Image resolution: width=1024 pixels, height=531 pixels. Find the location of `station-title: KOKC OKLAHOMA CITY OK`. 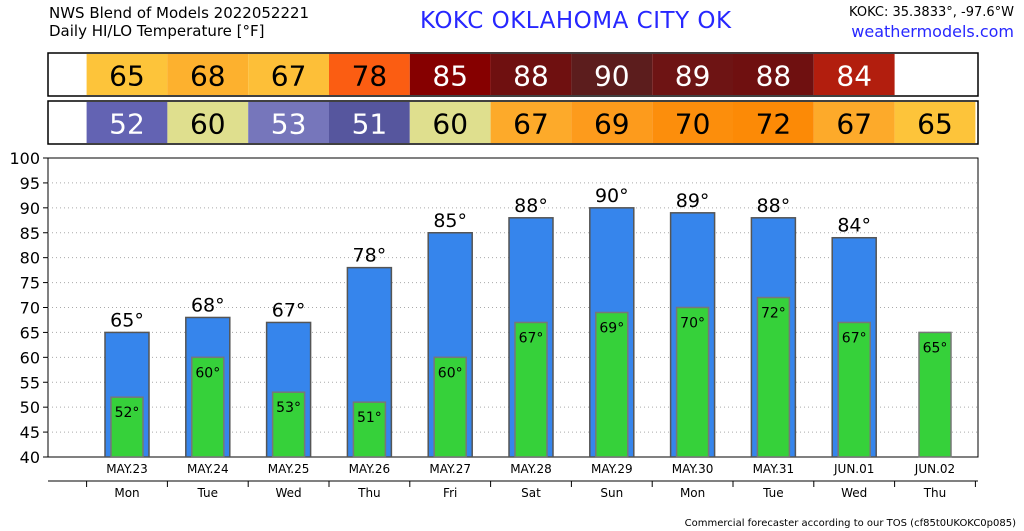

station-title: KOKC OKLAHOMA CITY OK is located at coordinates (576, 21).